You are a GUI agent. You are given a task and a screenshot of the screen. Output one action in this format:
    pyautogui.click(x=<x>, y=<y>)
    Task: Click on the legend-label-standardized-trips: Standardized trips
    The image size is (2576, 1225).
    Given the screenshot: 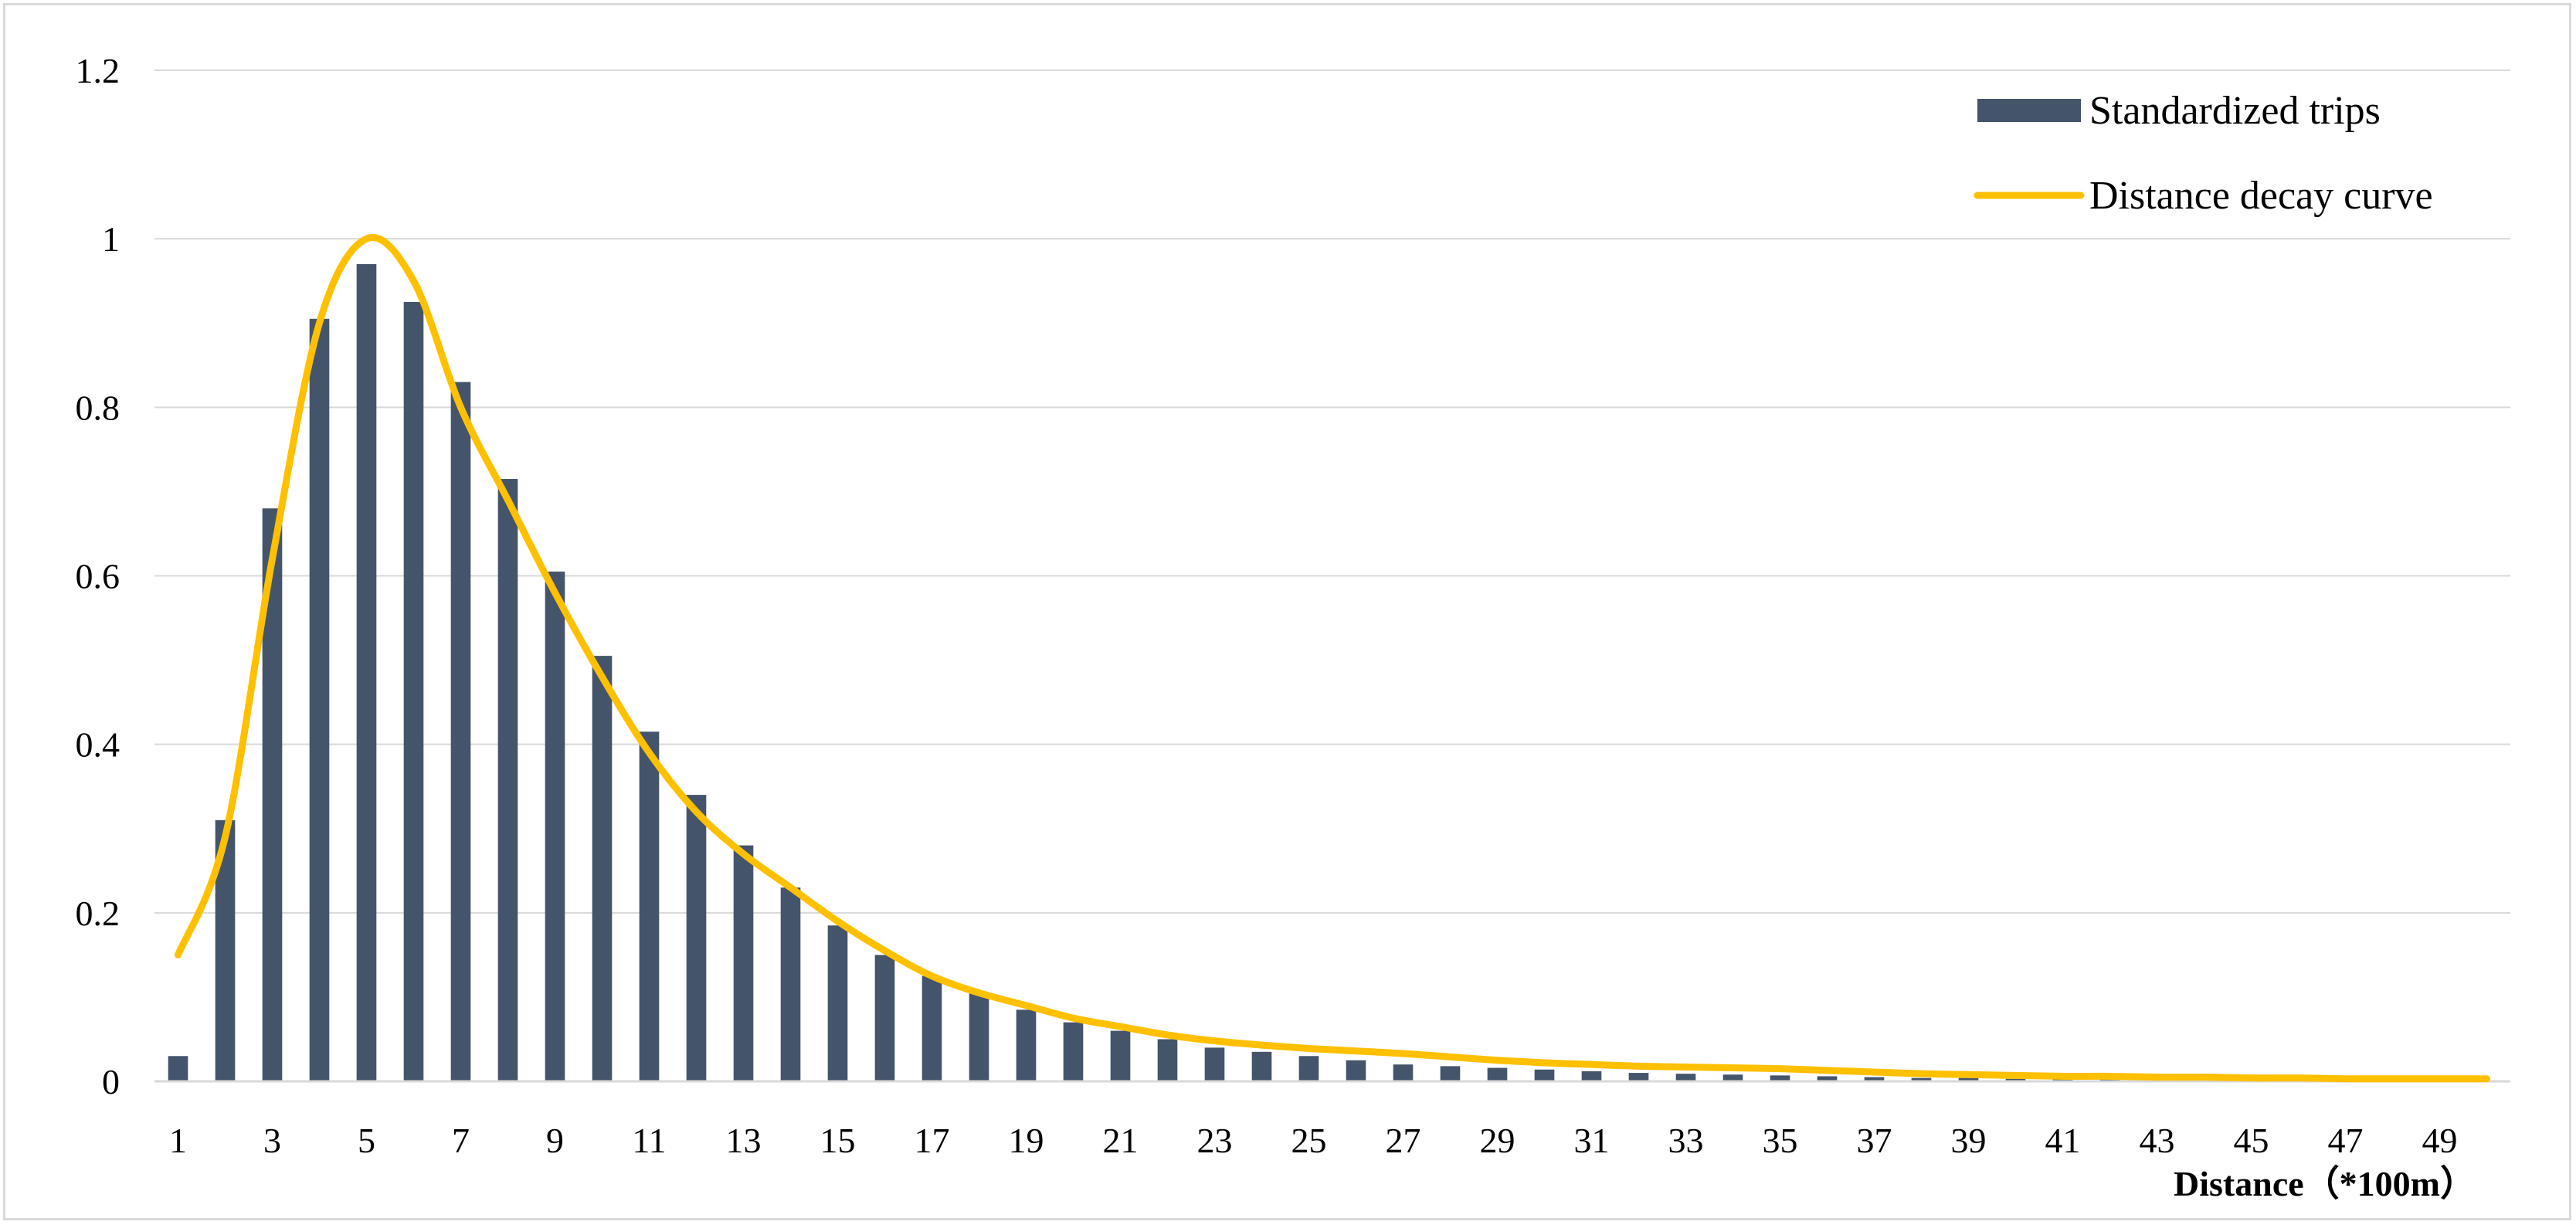 What is the action you would take?
    pyautogui.click(x=2235, y=111)
    